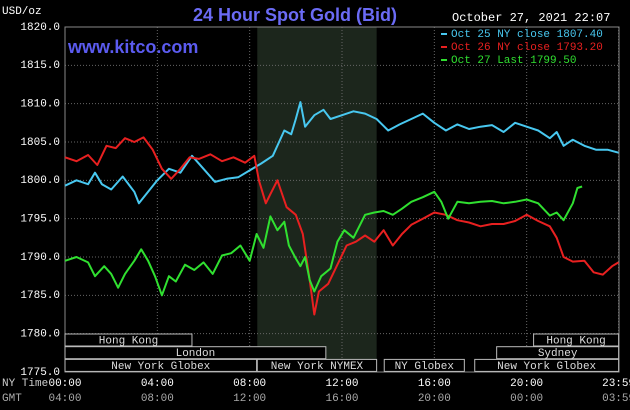  Describe the element at coordinates (341, 384) in the screenshot. I see `x-tick-label: 12:00` at that location.